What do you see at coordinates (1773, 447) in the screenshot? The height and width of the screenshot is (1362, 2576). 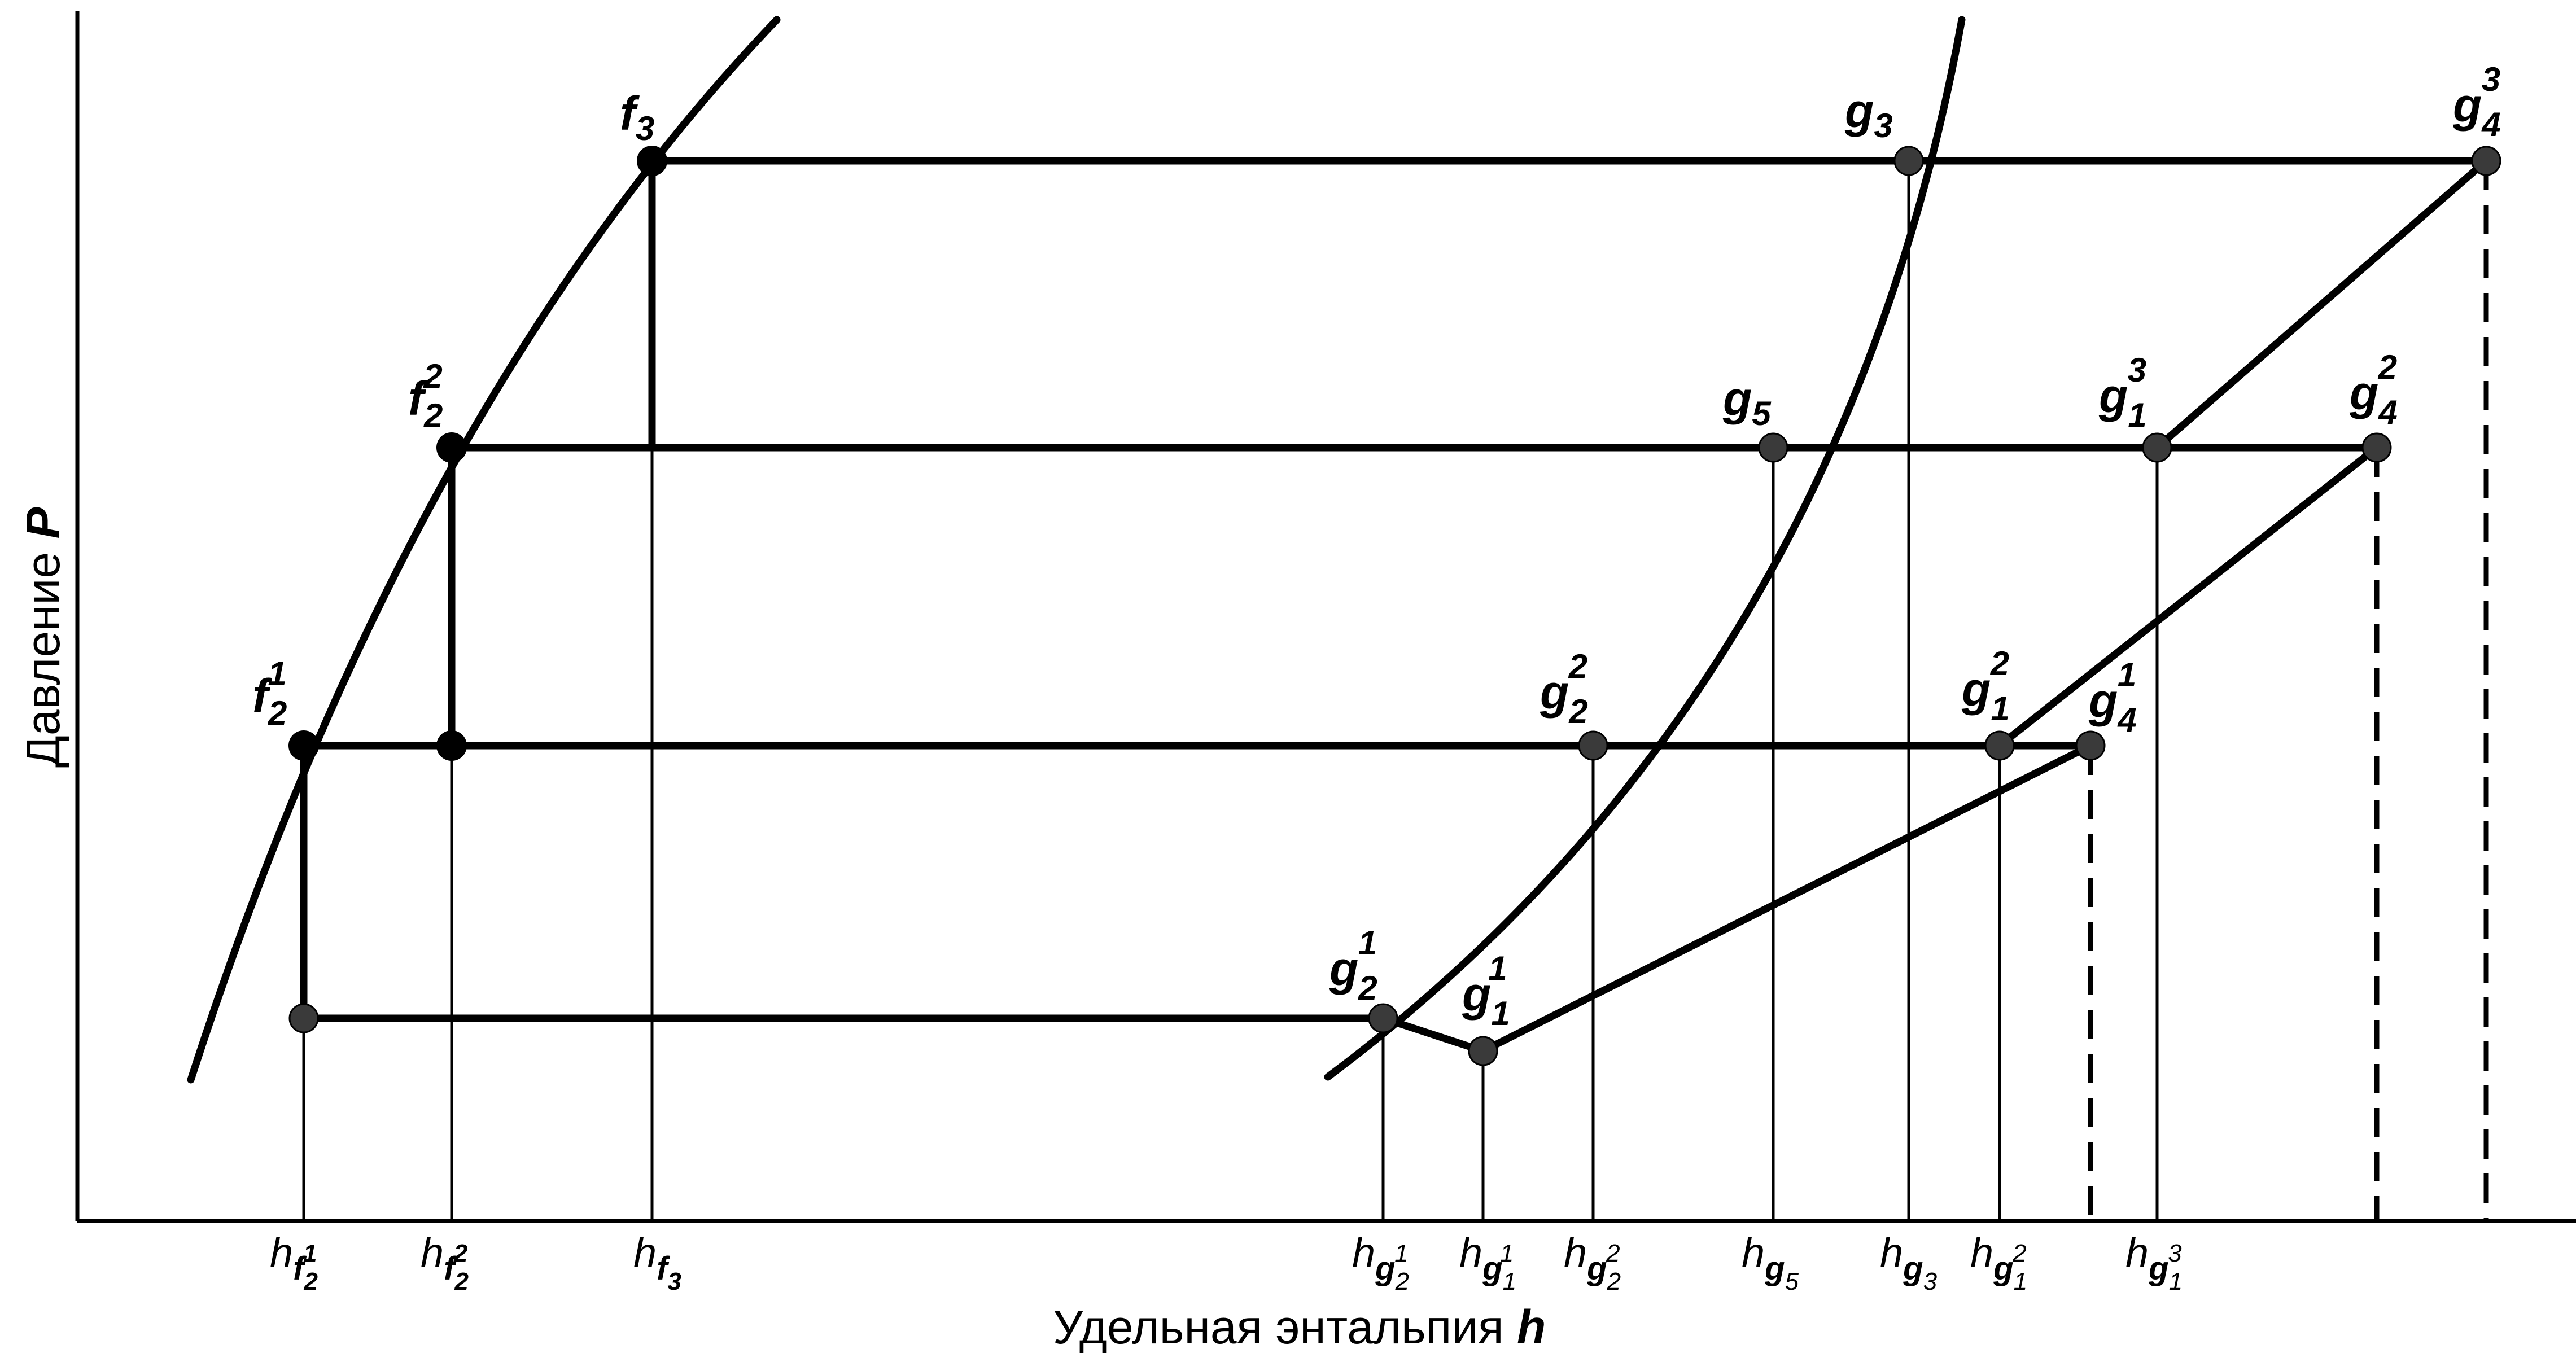 I see `point-g5` at bounding box center [1773, 447].